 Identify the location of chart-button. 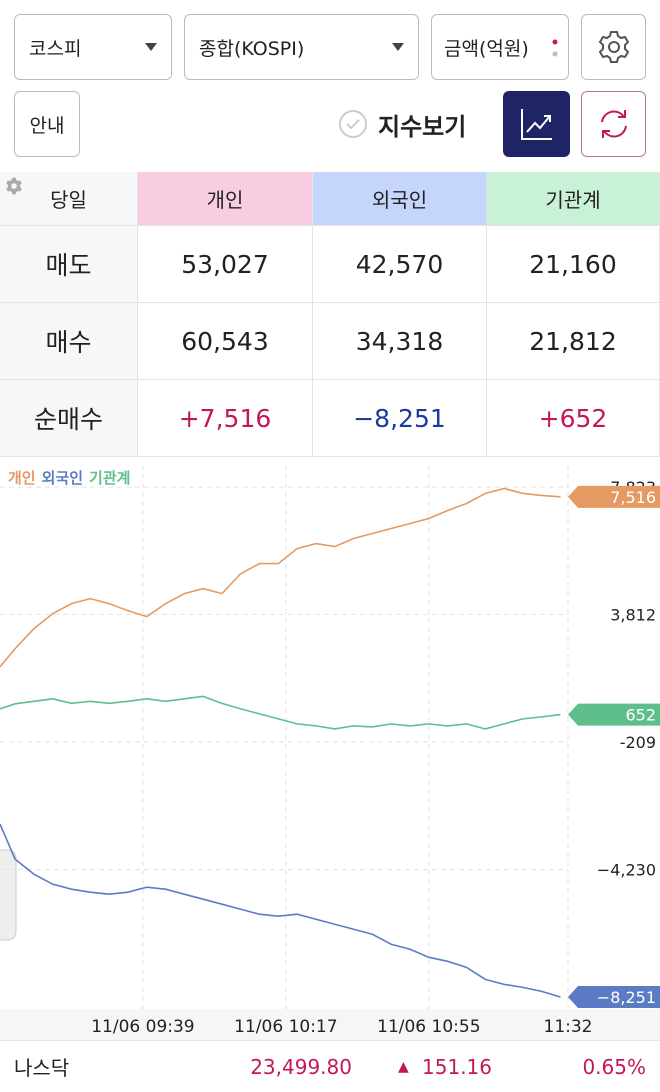
(536, 124).